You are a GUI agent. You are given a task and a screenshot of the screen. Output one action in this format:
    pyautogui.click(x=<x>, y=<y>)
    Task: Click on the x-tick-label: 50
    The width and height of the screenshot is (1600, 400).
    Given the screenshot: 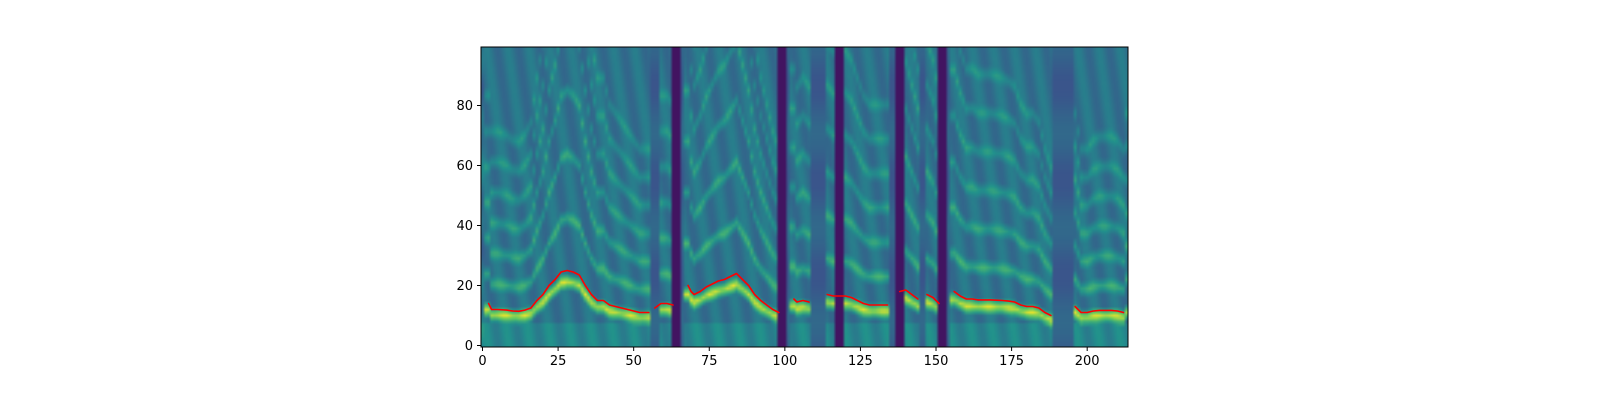 What is the action you would take?
    pyautogui.click(x=633, y=361)
    